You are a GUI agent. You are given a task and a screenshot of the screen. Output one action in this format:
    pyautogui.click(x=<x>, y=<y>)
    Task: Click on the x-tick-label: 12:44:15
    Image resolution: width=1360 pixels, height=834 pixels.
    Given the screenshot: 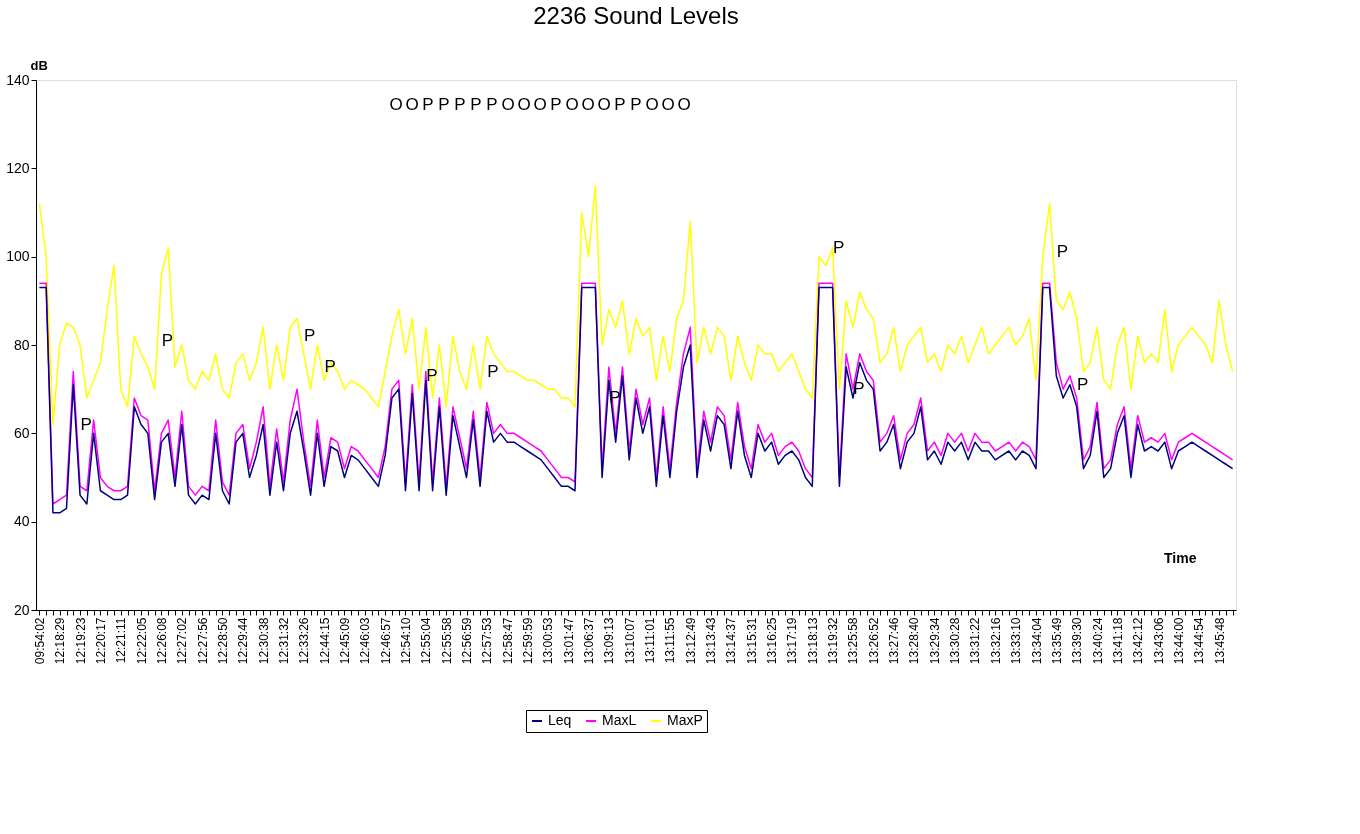 What is the action you would take?
    pyautogui.click(x=324, y=641)
    